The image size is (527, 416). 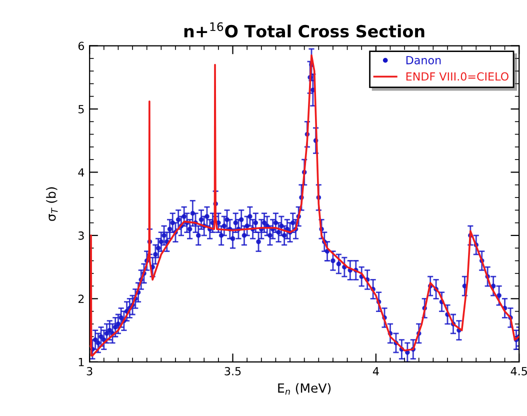 I want to click on y-tick-label: 3, so click(x=81, y=235).